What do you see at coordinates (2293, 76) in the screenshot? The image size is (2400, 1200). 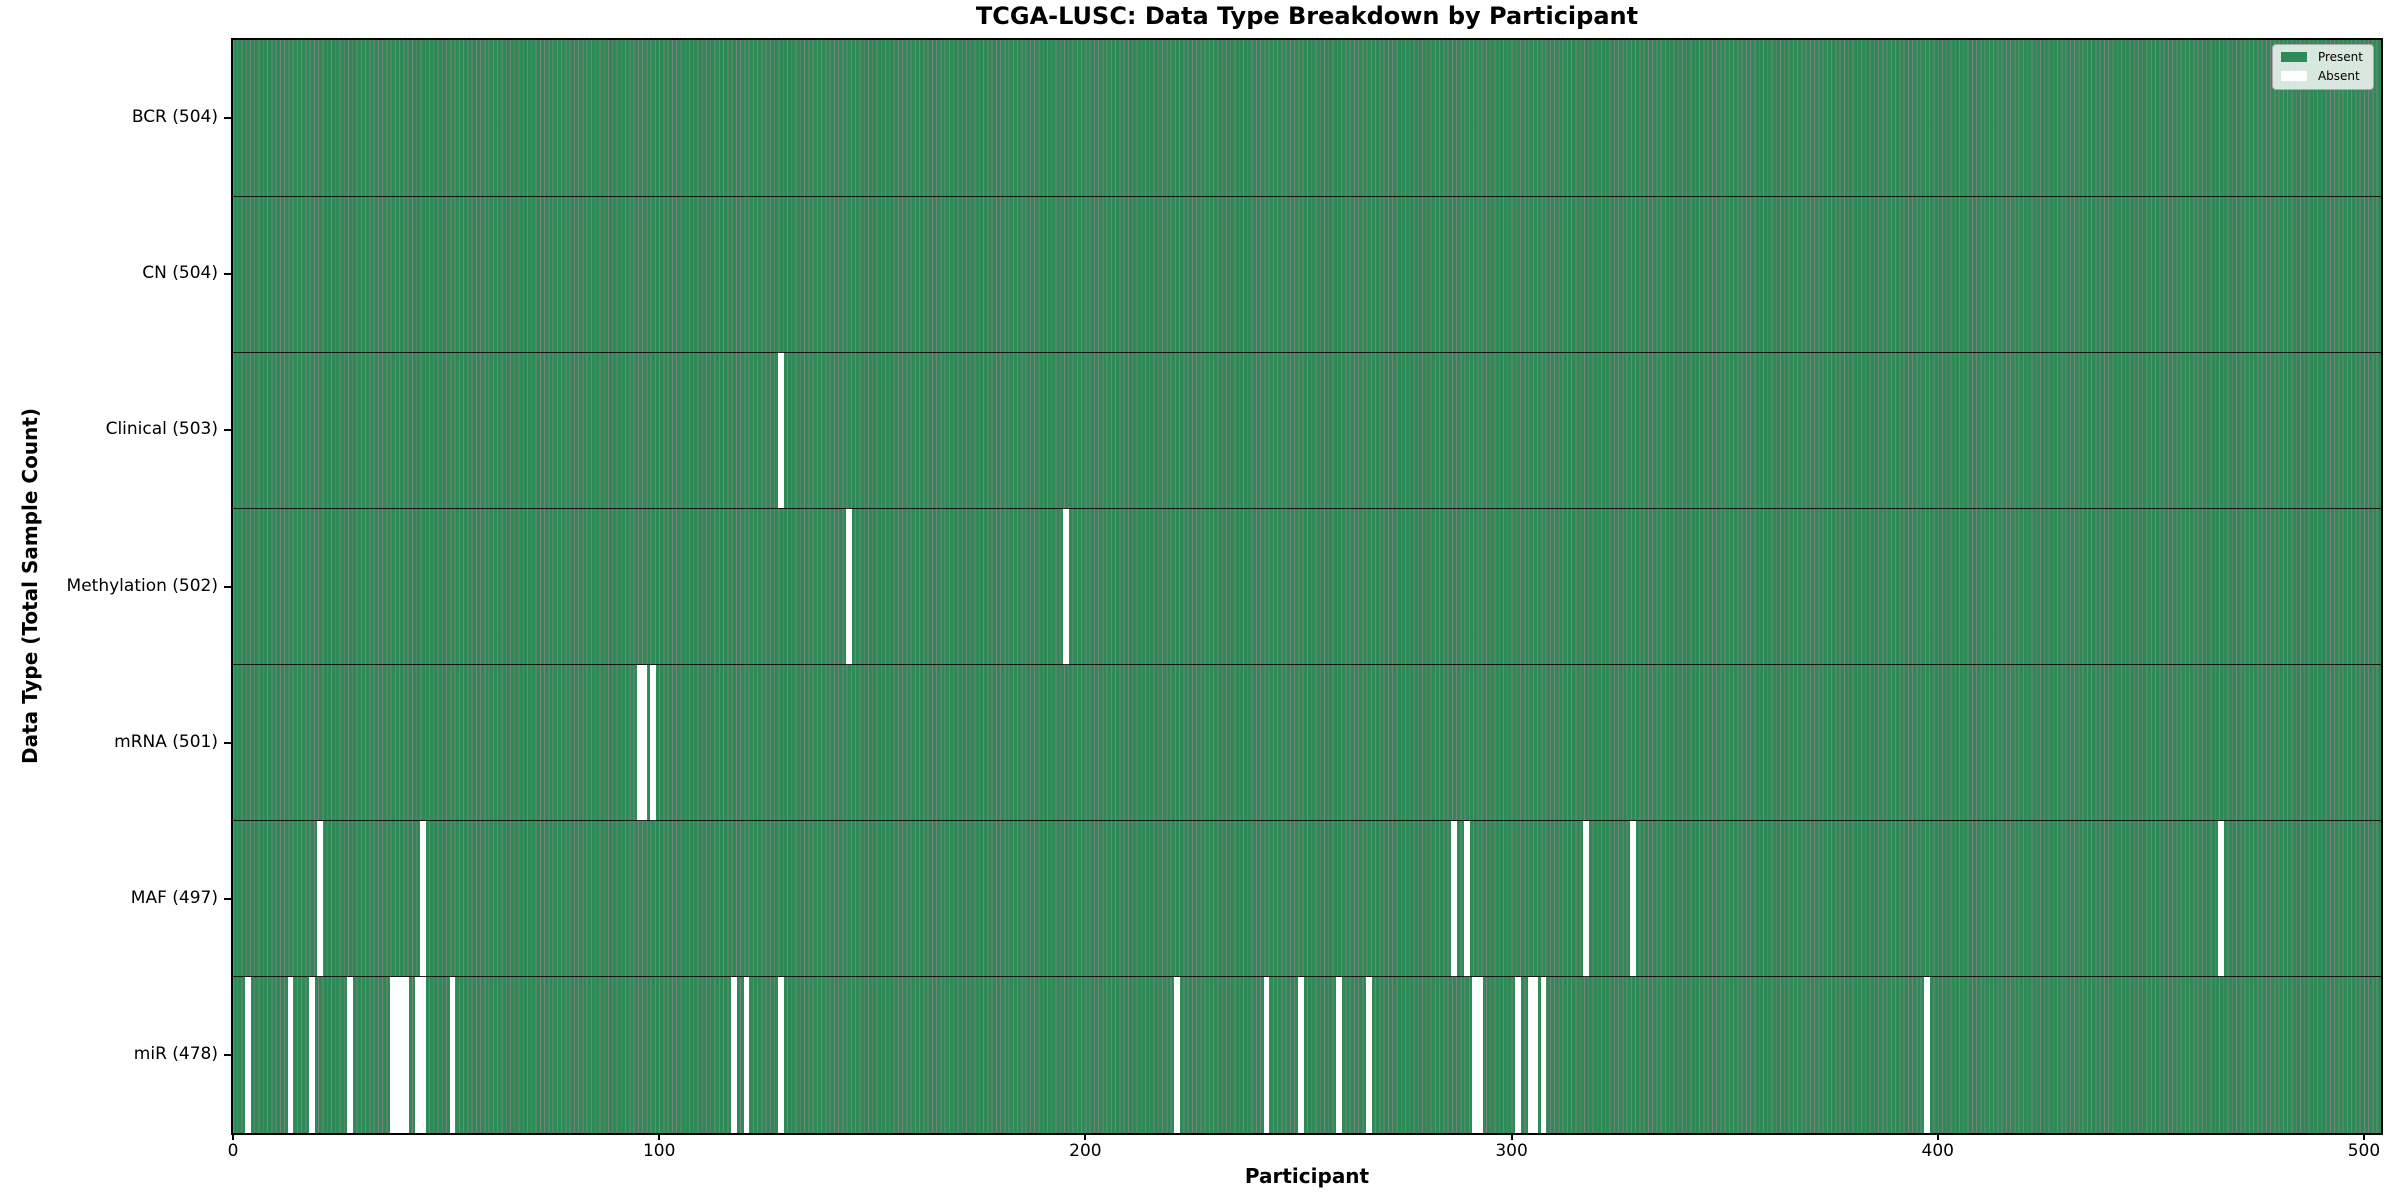 I see `legend-swatch-absent-icon` at bounding box center [2293, 76].